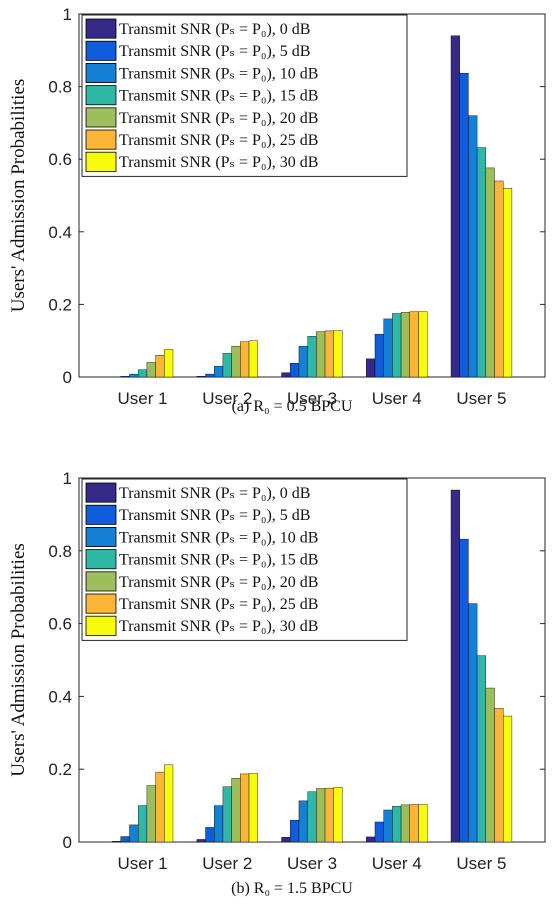 This screenshot has height=911, width=556. Describe the element at coordinates (397, 863) in the screenshot. I see `x-tick-label: User 4` at that location.